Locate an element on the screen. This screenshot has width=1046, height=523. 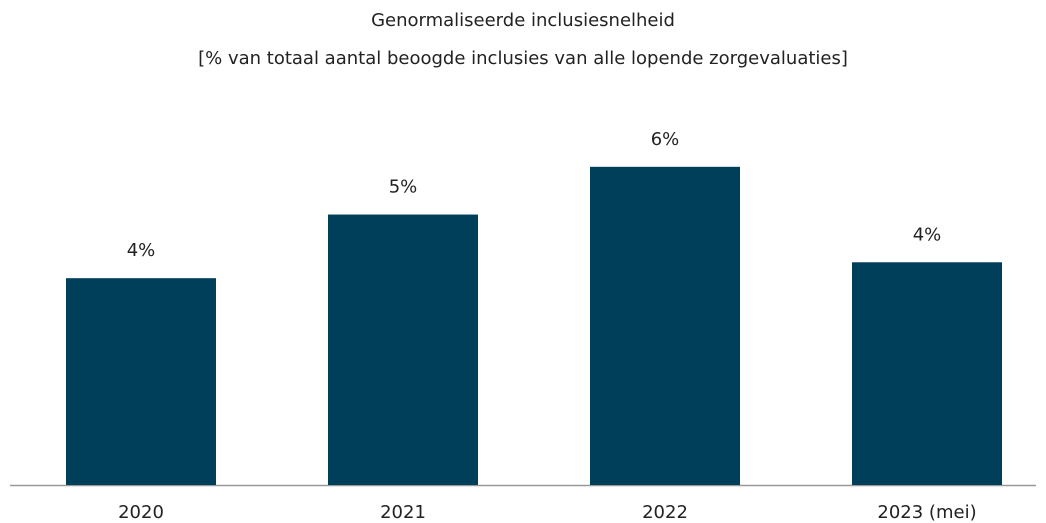
x-tick-label: 2022 is located at coordinates (665, 512).